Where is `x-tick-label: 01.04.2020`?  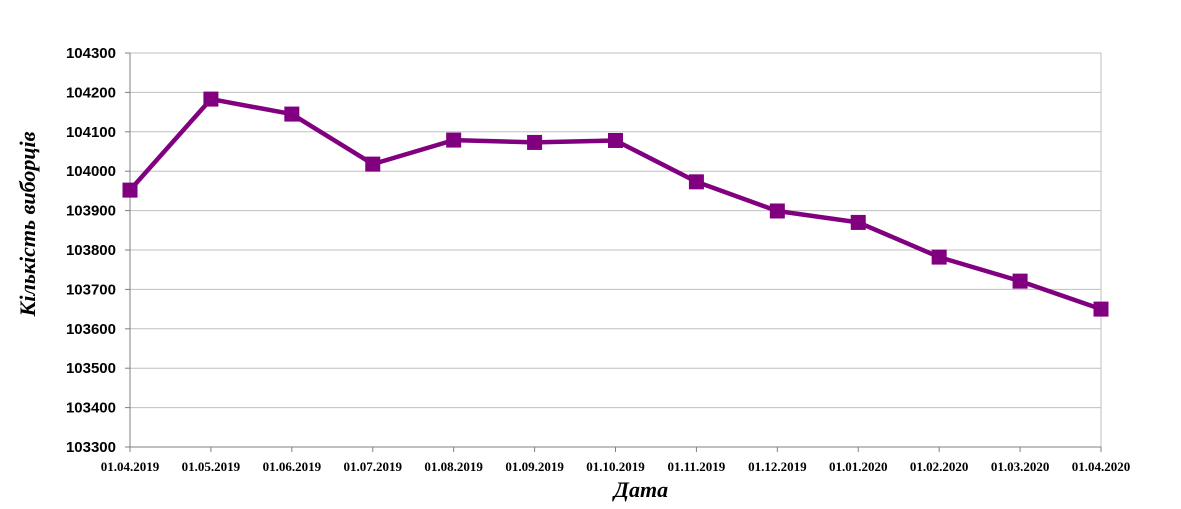
x-tick-label: 01.04.2020 is located at coordinates (1101, 466).